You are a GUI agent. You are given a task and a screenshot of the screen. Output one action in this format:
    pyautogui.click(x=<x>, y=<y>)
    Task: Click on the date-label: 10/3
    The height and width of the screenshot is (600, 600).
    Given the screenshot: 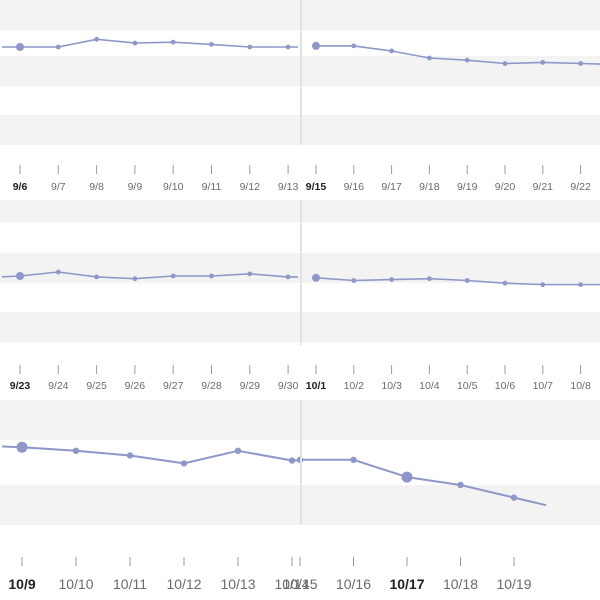 What is the action you would take?
    pyautogui.click(x=391, y=386)
    